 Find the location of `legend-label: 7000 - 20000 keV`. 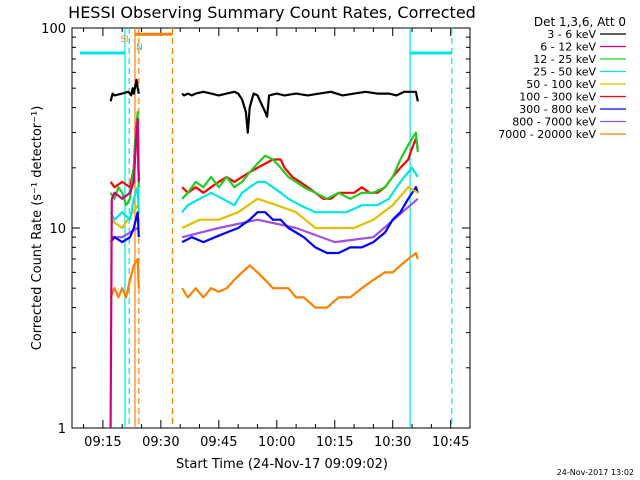

legend-label: 7000 - 20000 keV is located at coordinates (547, 134).